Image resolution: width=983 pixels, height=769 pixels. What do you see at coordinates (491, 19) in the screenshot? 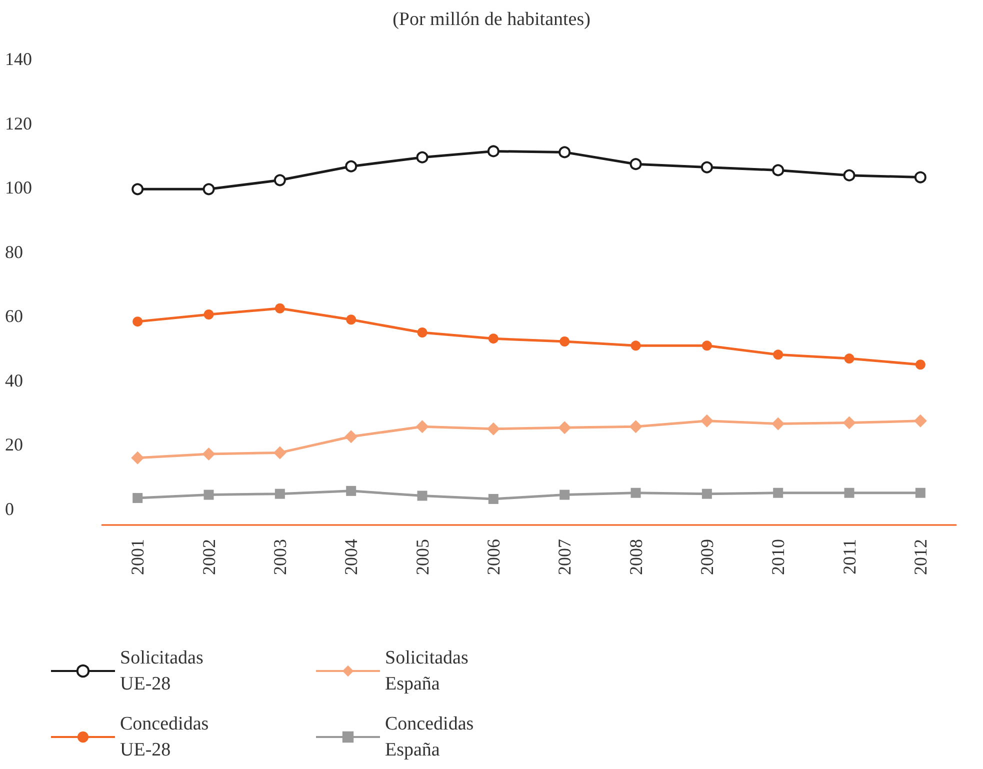
I see `chart-subtitle: (Por millón de habitantes)` at bounding box center [491, 19].